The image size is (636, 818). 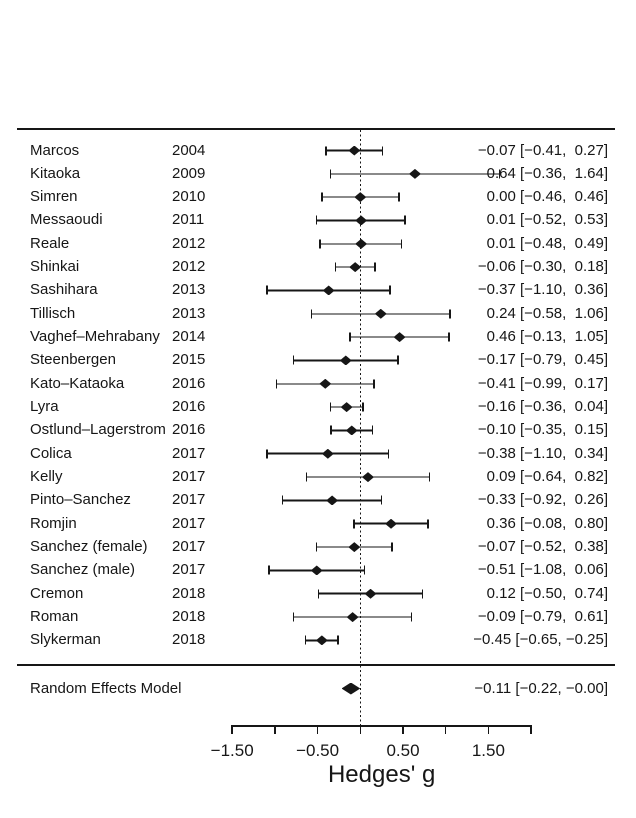 What do you see at coordinates (106, 688) in the screenshot?
I see `summary-label: Random Effects Model` at bounding box center [106, 688].